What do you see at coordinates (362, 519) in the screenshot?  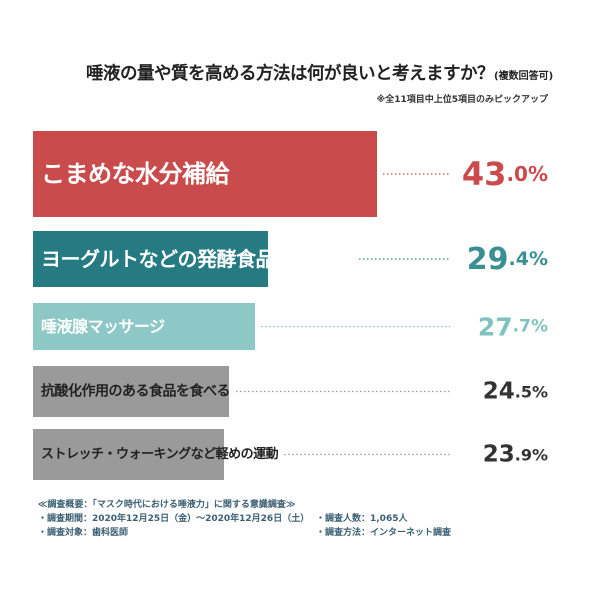 I see `footer-respondents: ・調査人数：1,065人` at bounding box center [362, 519].